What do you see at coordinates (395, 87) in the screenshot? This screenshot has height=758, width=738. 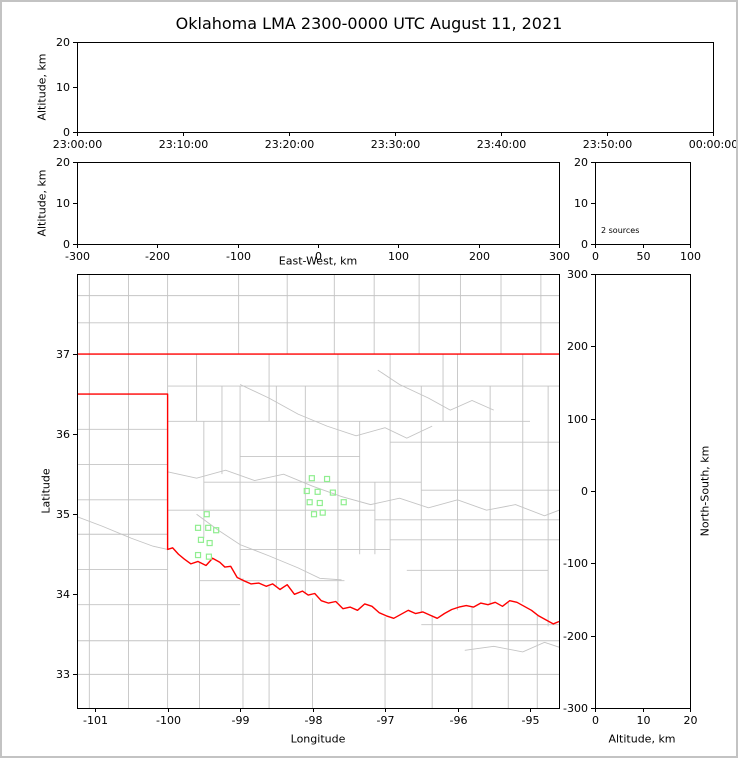 I see `time_height-frame` at bounding box center [395, 87].